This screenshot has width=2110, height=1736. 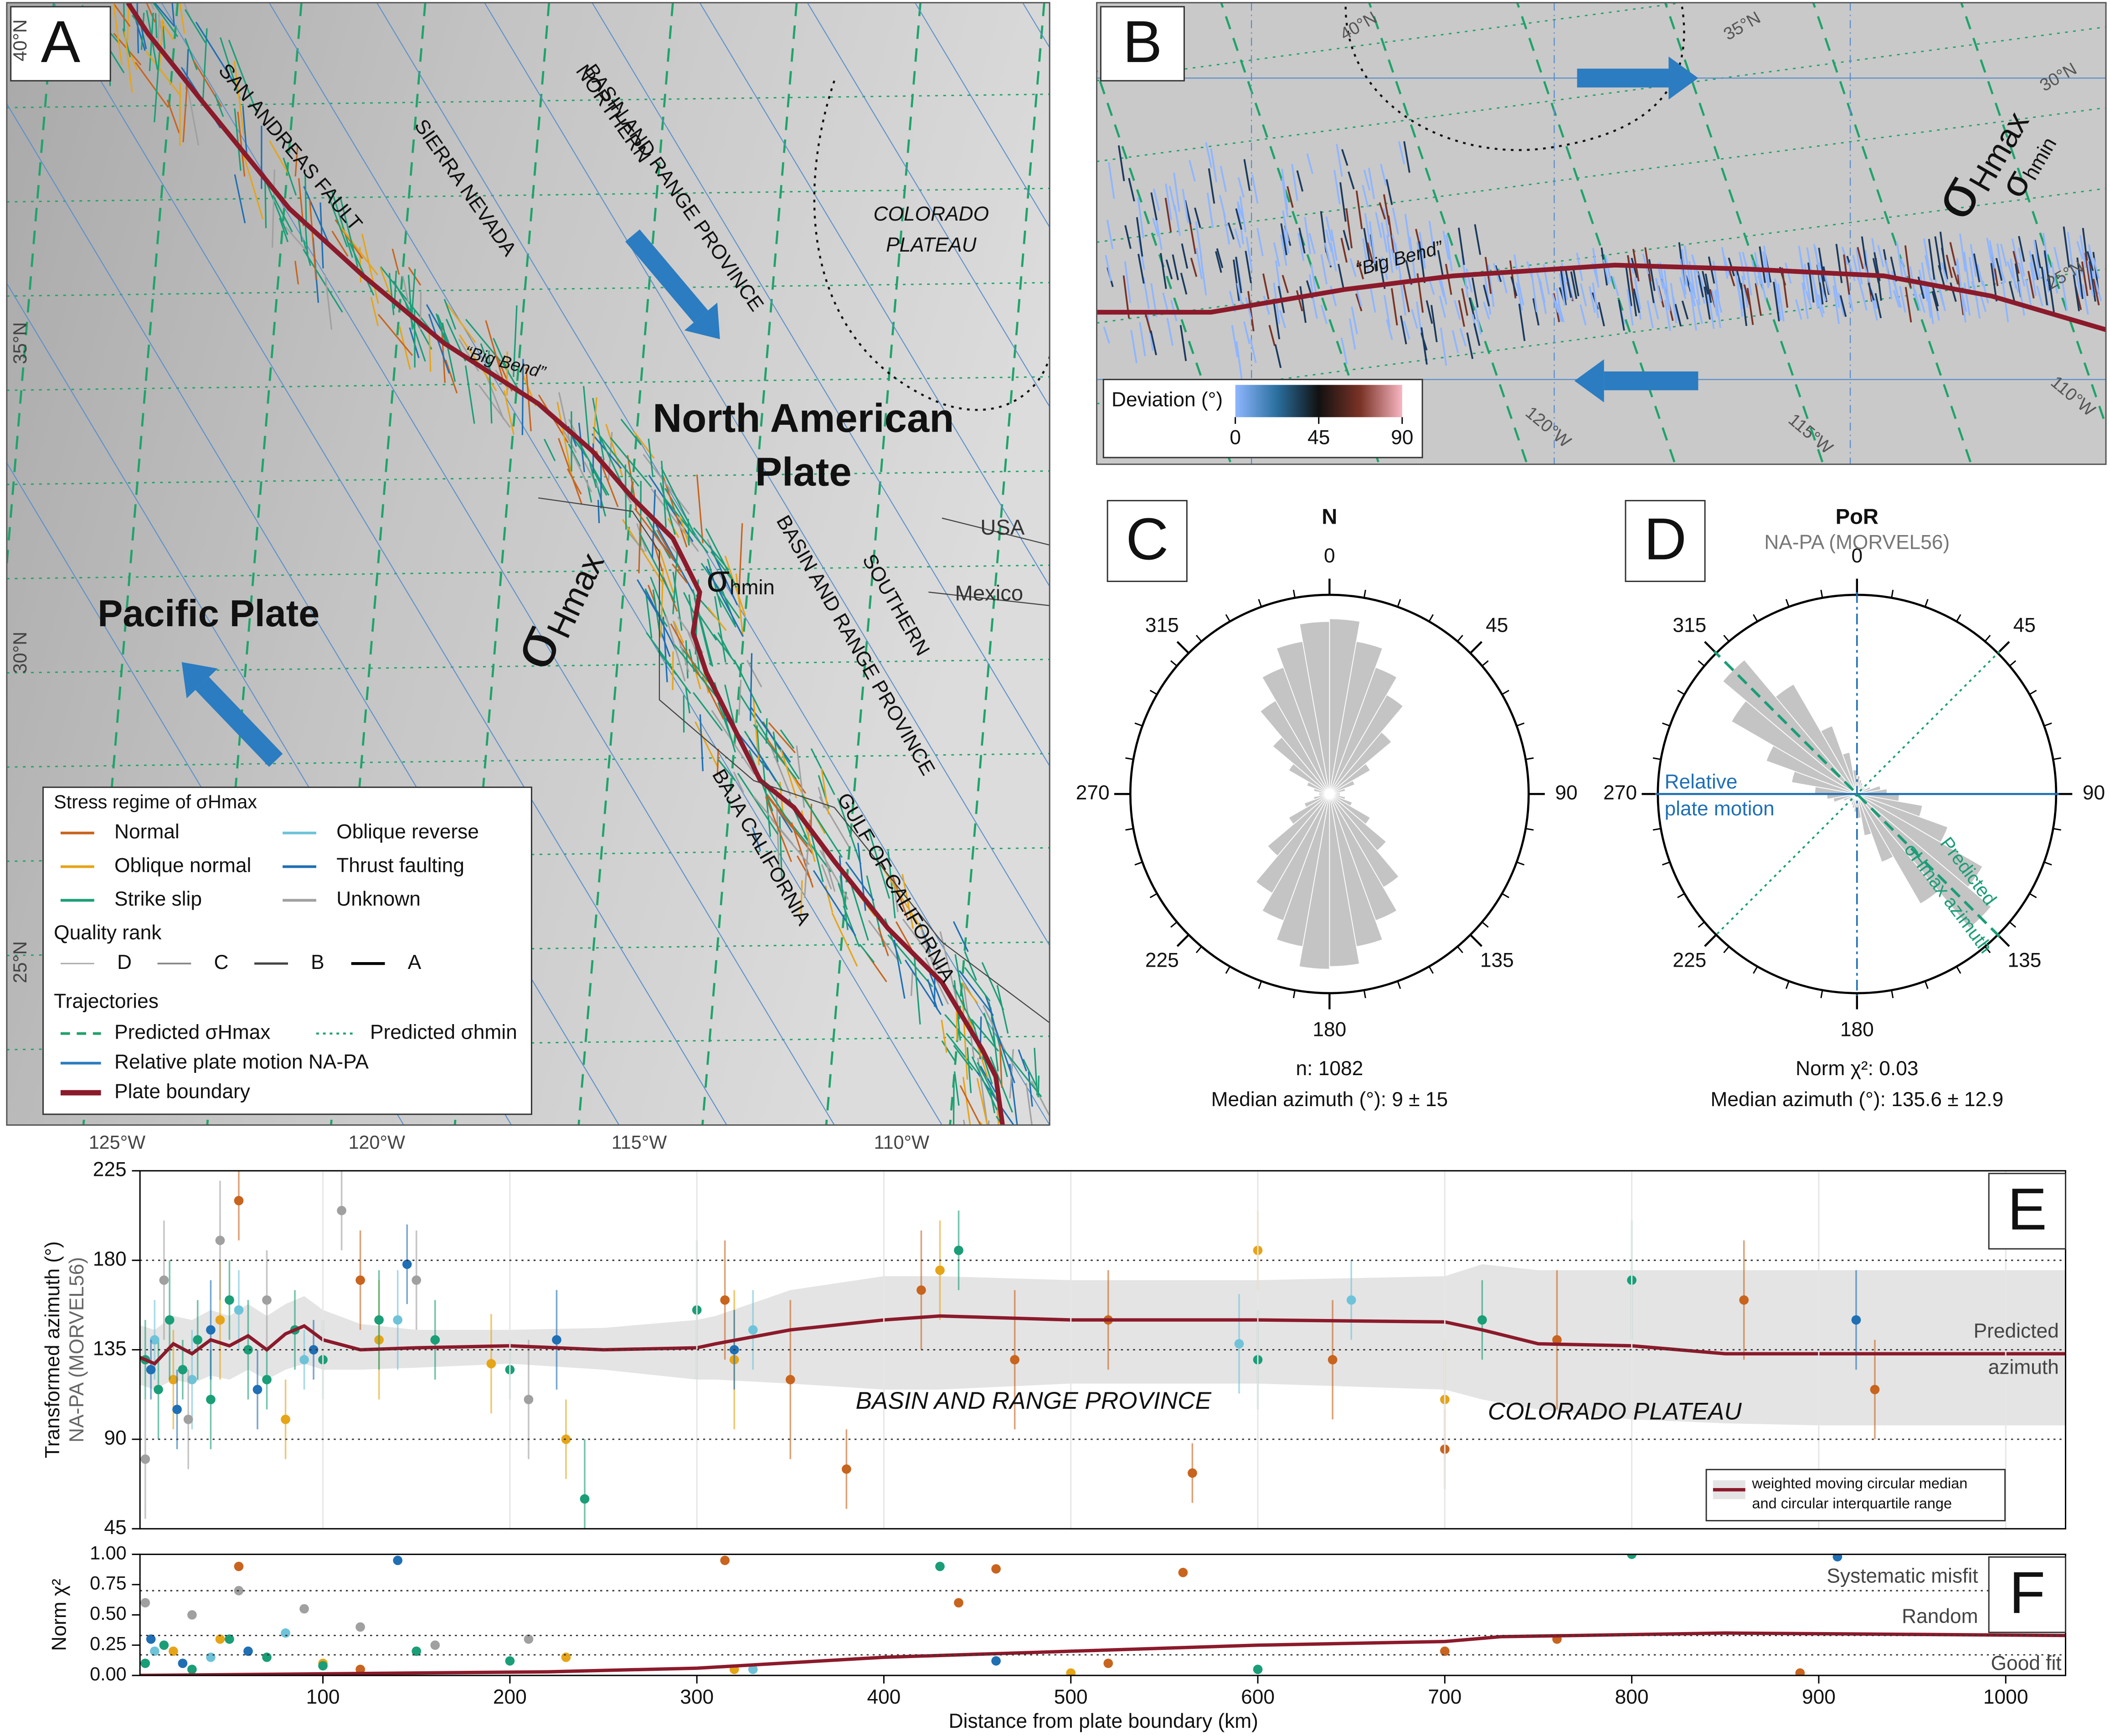 What do you see at coordinates (2024, 625) in the screenshot?
I see `theta-tick-label: 45` at bounding box center [2024, 625].